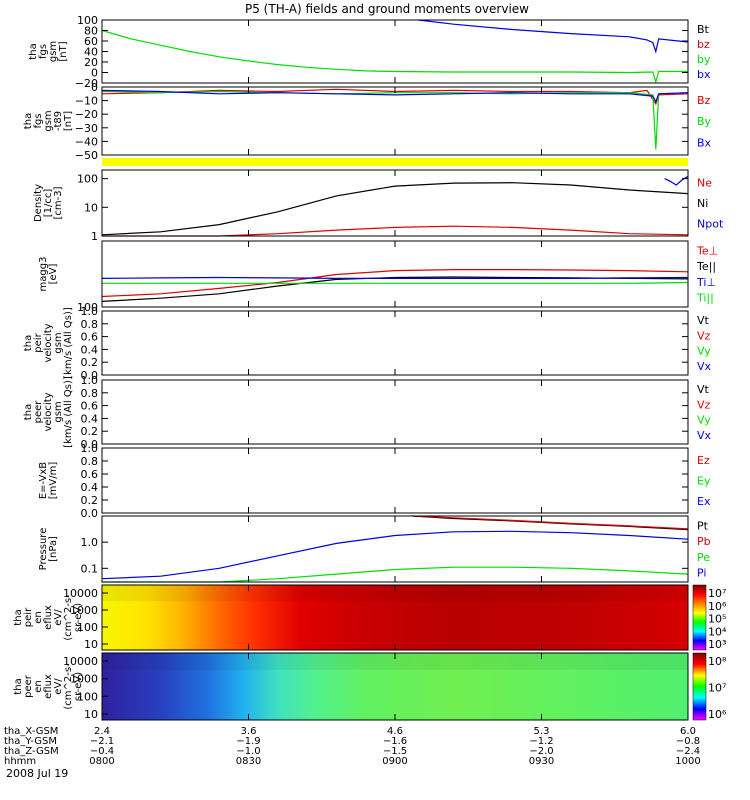  I want to click on legend-label: Te||, so click(706, 266).